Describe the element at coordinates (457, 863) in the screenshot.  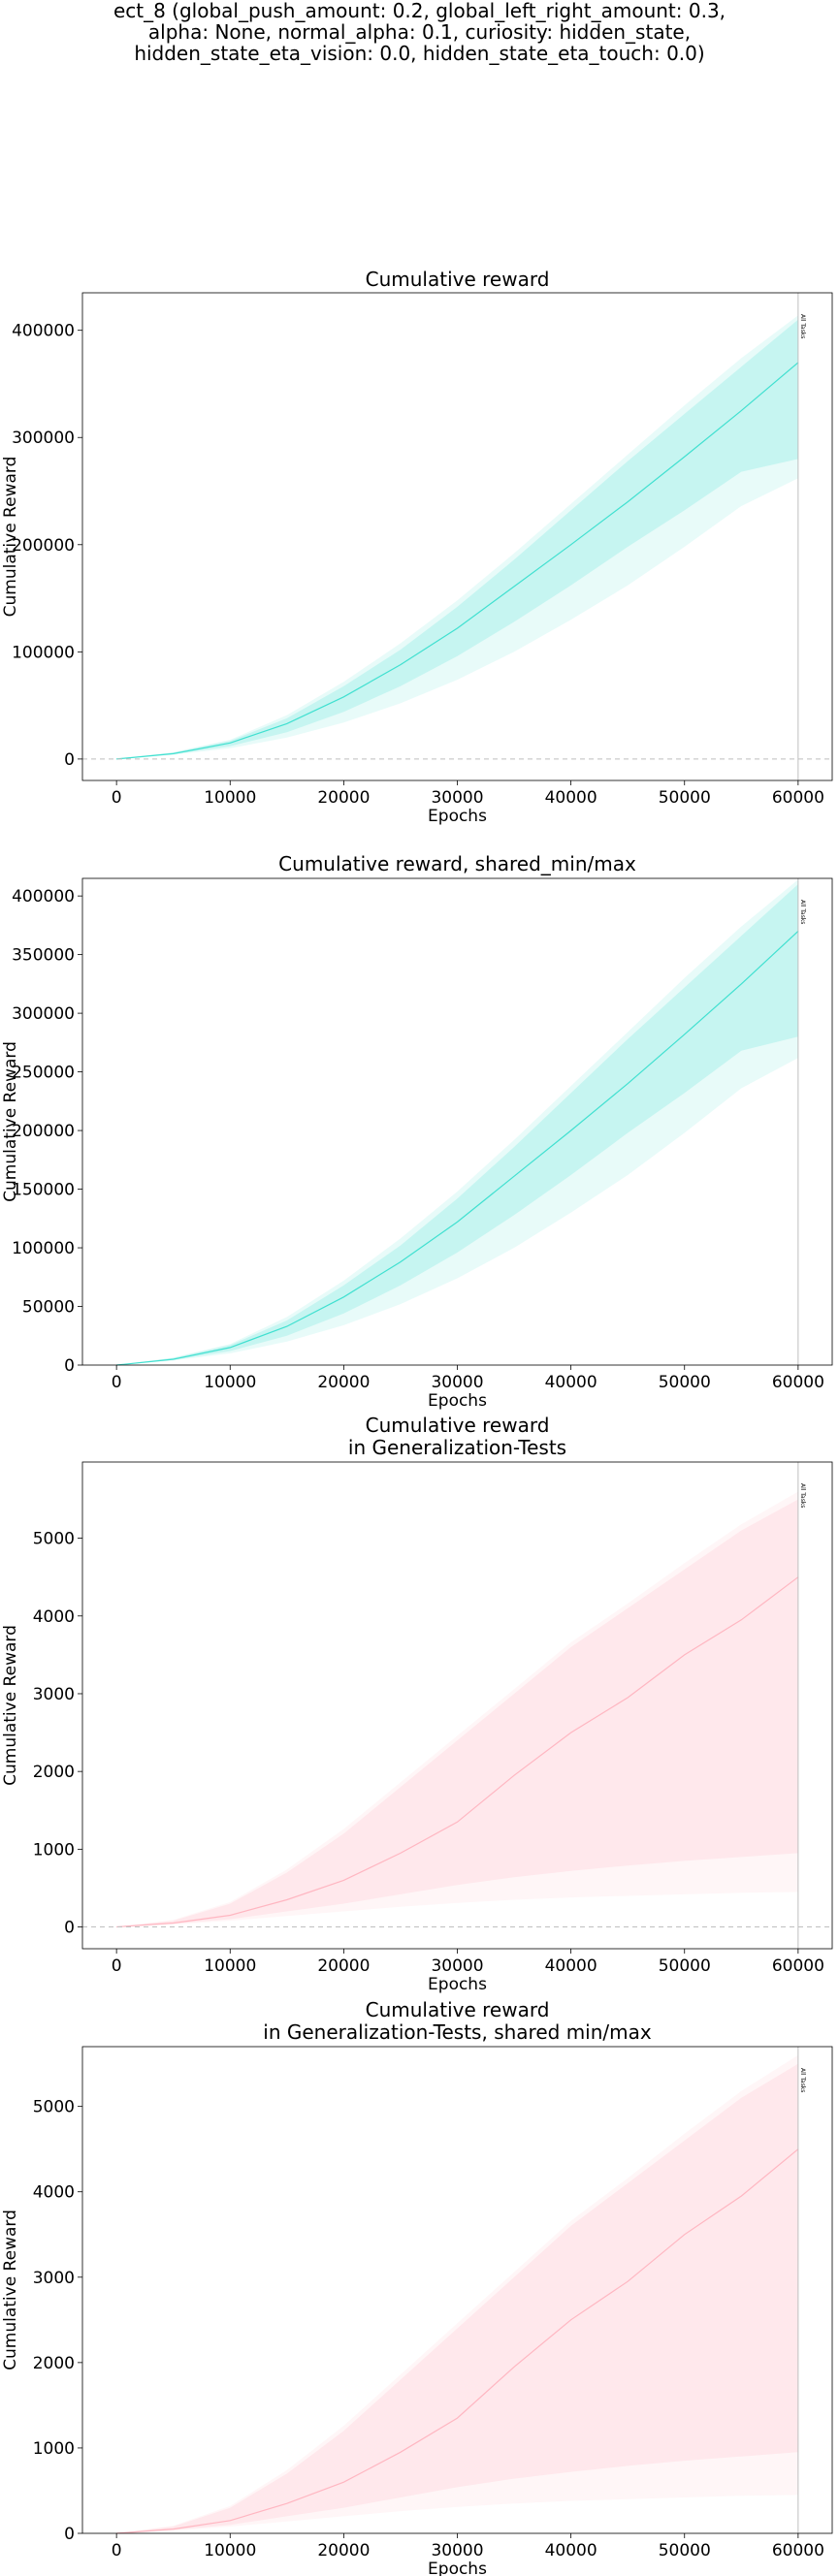
I see `chart-title: Cumulative reward, shared_min/max` at that location.